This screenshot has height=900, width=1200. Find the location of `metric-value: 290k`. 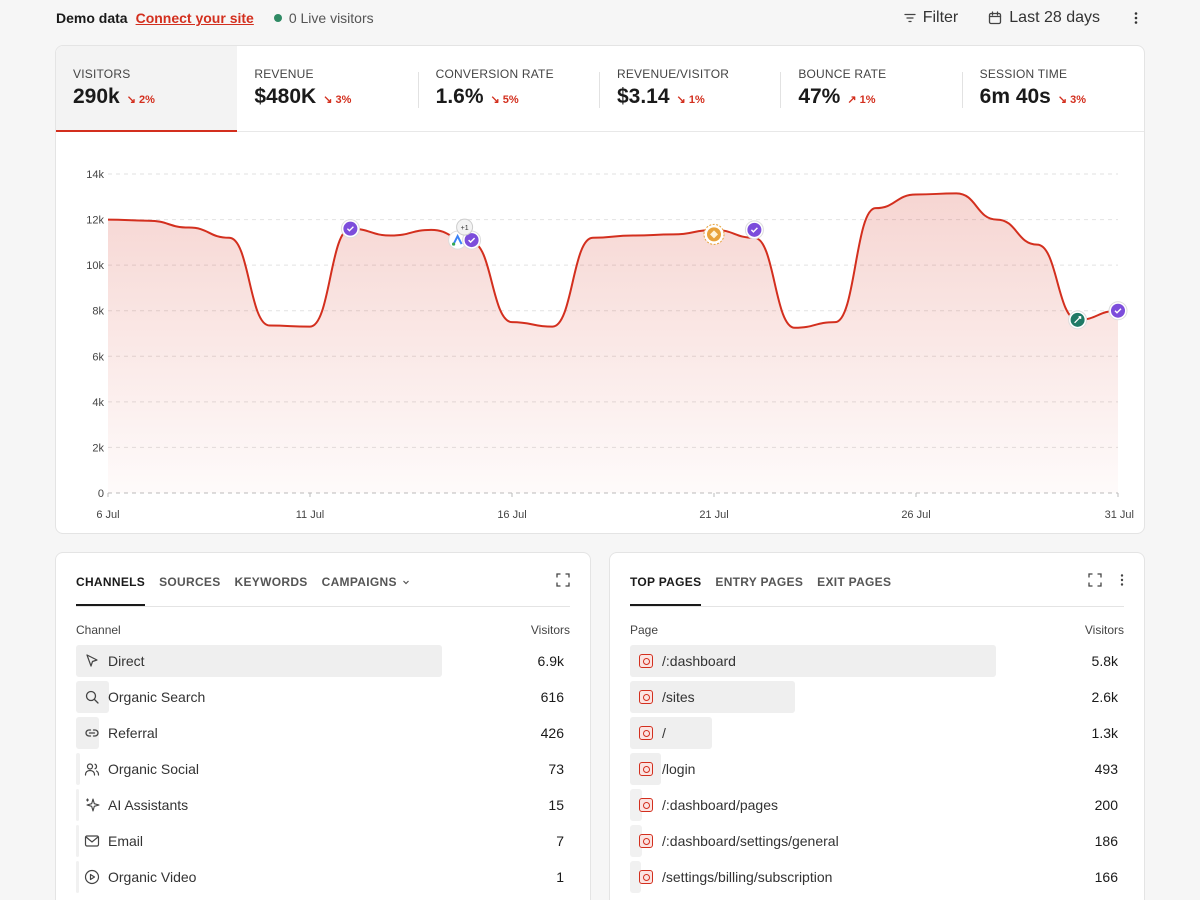

metric-value: 290k is located at coordinates (96, 96).